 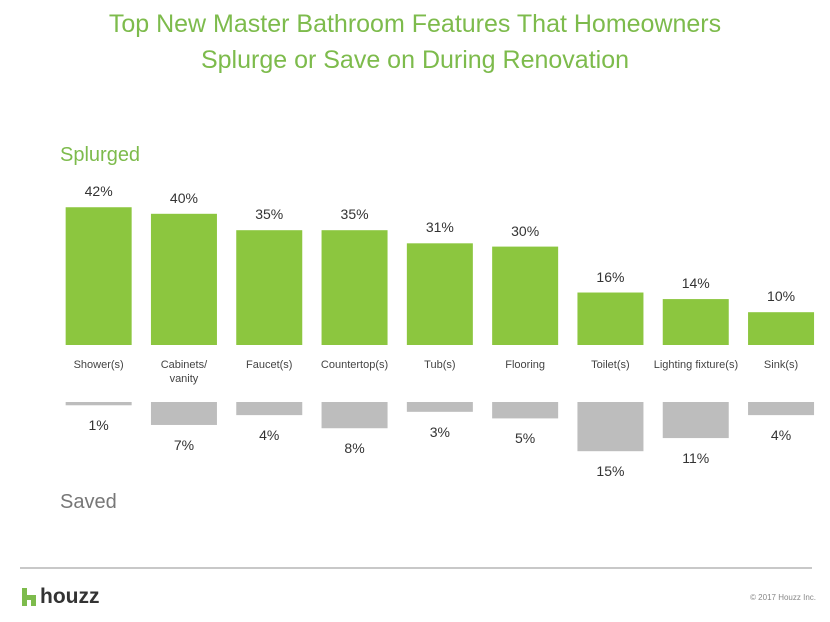 I want to click on value-label: 11%, so click(x=696, y=458).